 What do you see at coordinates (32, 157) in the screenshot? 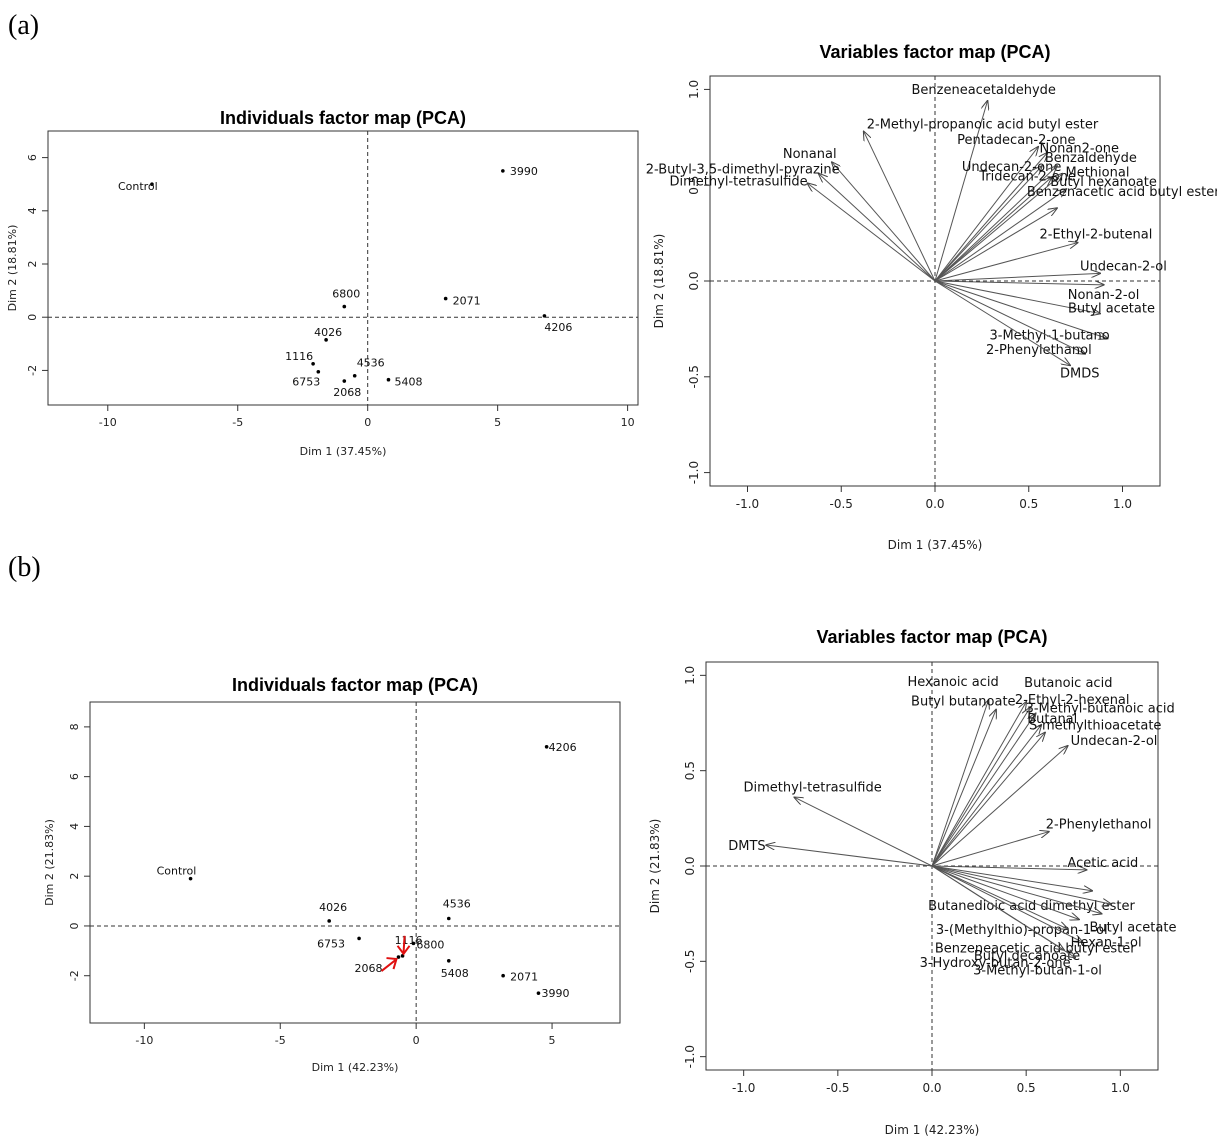
I see `y-tick-label: 6` at bounding box center [32, 157].